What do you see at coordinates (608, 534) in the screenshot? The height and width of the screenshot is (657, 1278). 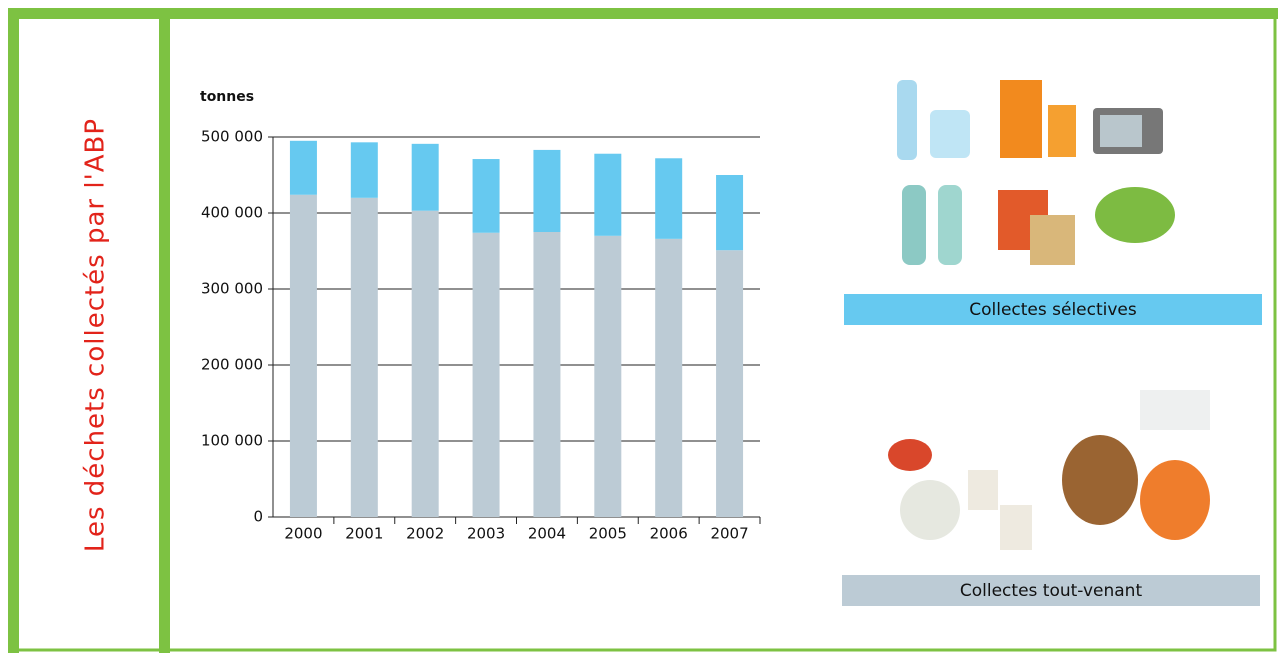 I see `x-tick-label: 2005` at bounding box center [608, 534].